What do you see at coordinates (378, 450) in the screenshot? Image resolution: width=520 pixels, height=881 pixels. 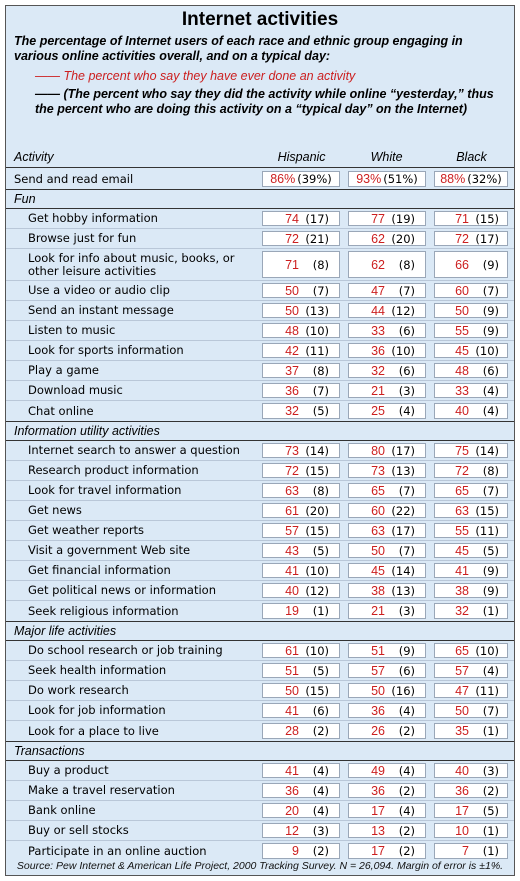 I see `ever-percent: 80` at bounding box center [378, 450].